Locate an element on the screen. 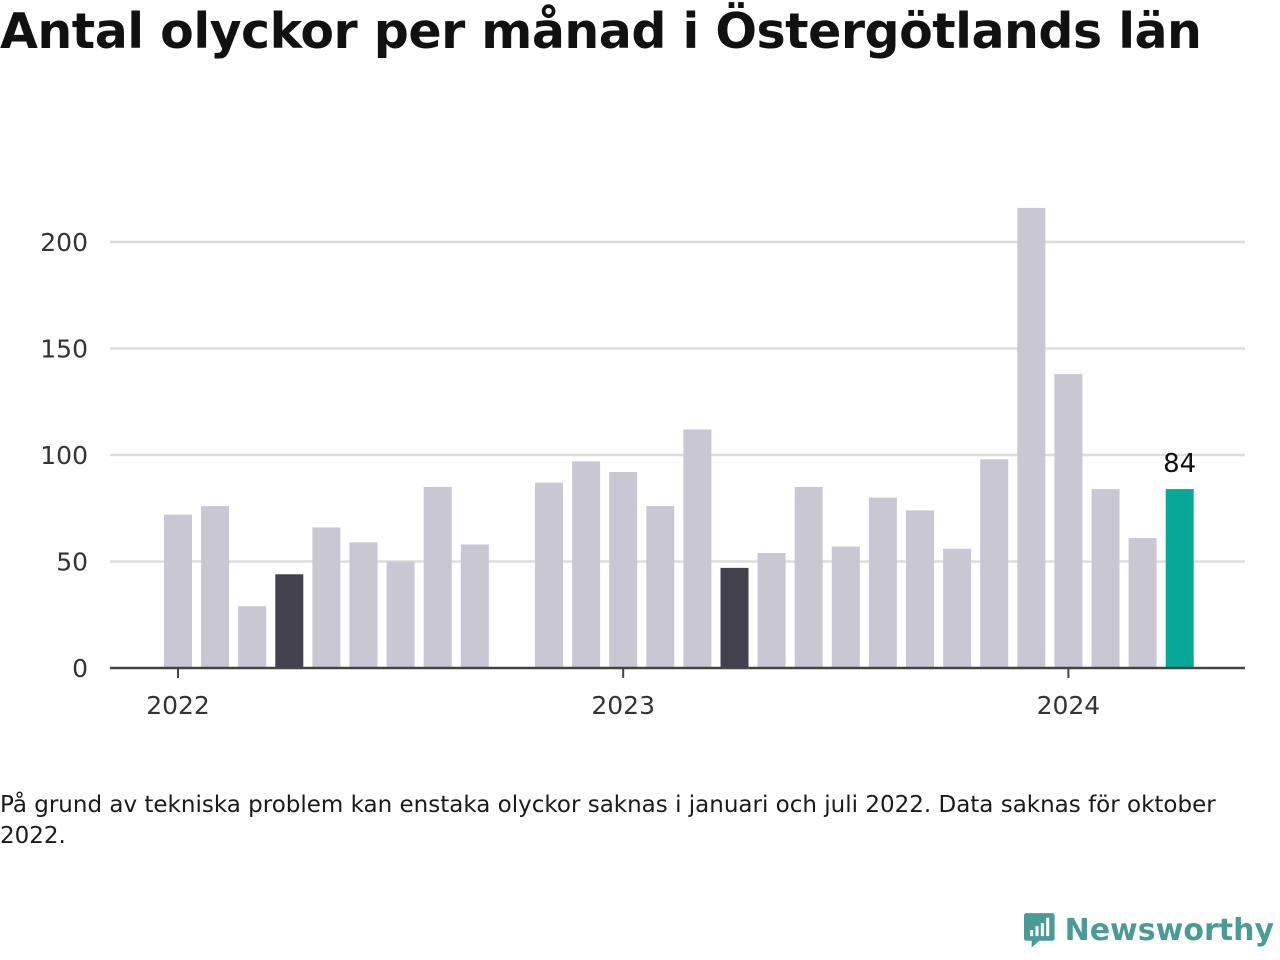  data-label: 84 is located at coordinates (1179, 464).